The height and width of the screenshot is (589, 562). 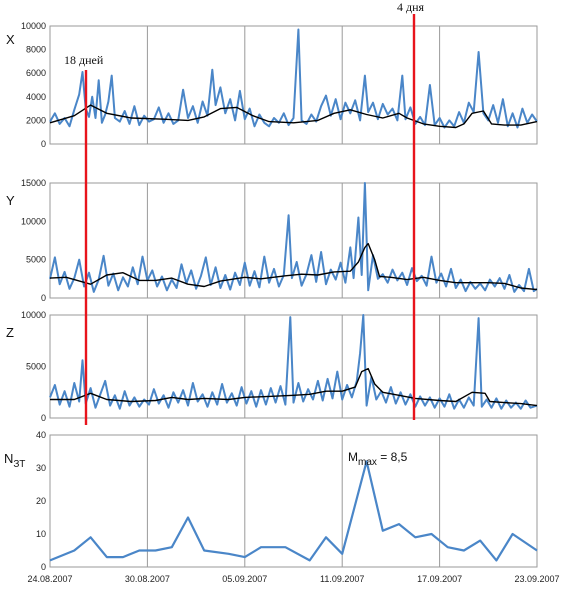 What do you see at coordinates (36, 97) in the screenshot?
I see `y-tick-label: 4000` at bounding box center [36, 97].